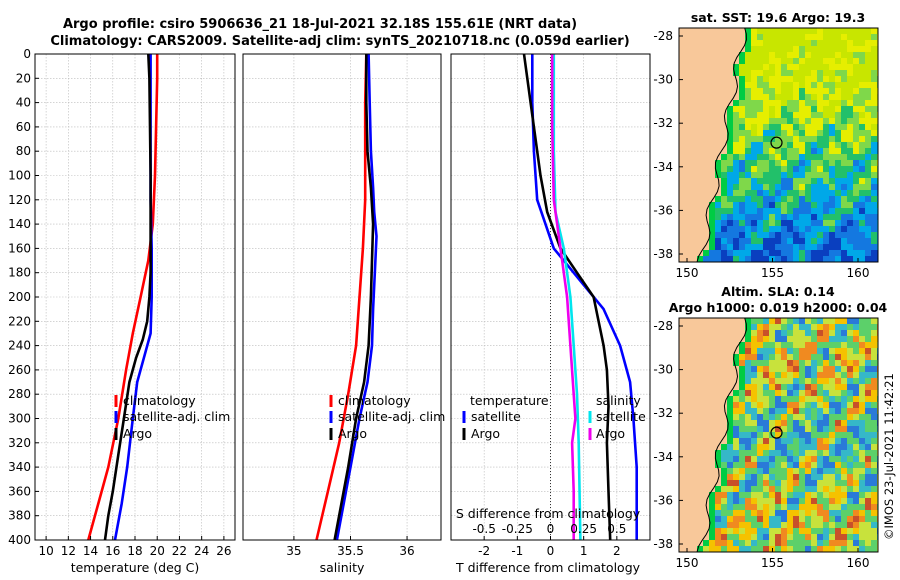 The image size is (900, 580). I want to click on sla-raster, so click(778, 435).